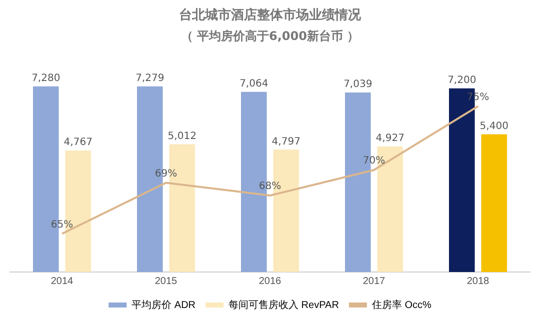 The height and width of the screenshot is (320, 540). I want to click on data-label: 7,039, so click(358, 84).